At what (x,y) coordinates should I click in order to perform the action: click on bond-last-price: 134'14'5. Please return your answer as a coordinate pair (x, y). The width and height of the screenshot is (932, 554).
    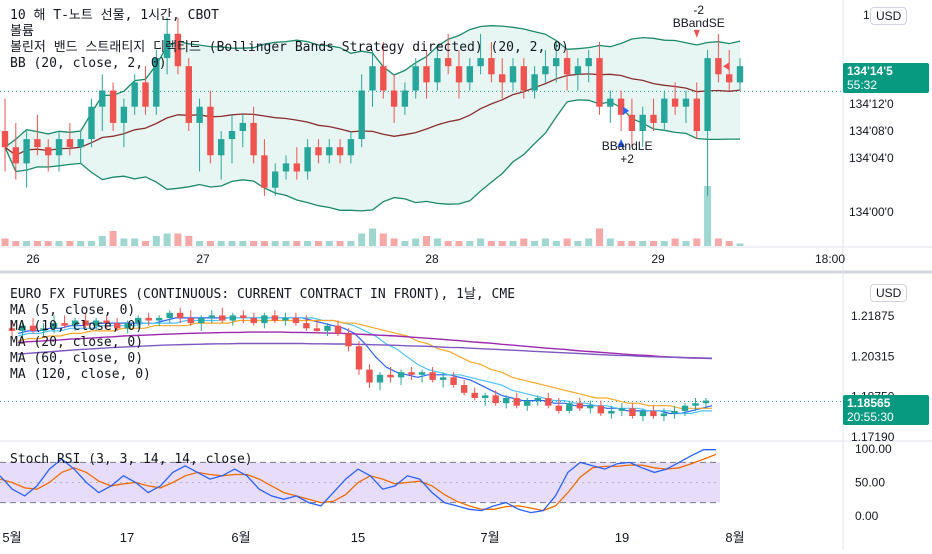
    Looking at the image, I should click on (870, 71).